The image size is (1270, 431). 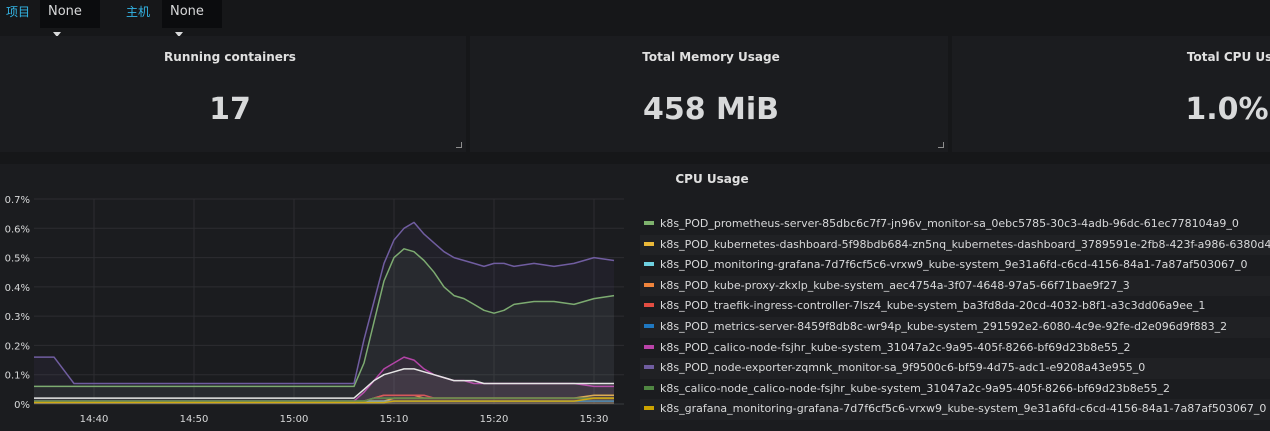 What do you see at coordinates (712, 179) in the screenshot?
I see `graph-title-cpu-usage: CPU Usage` at bounding box center [712, 179].